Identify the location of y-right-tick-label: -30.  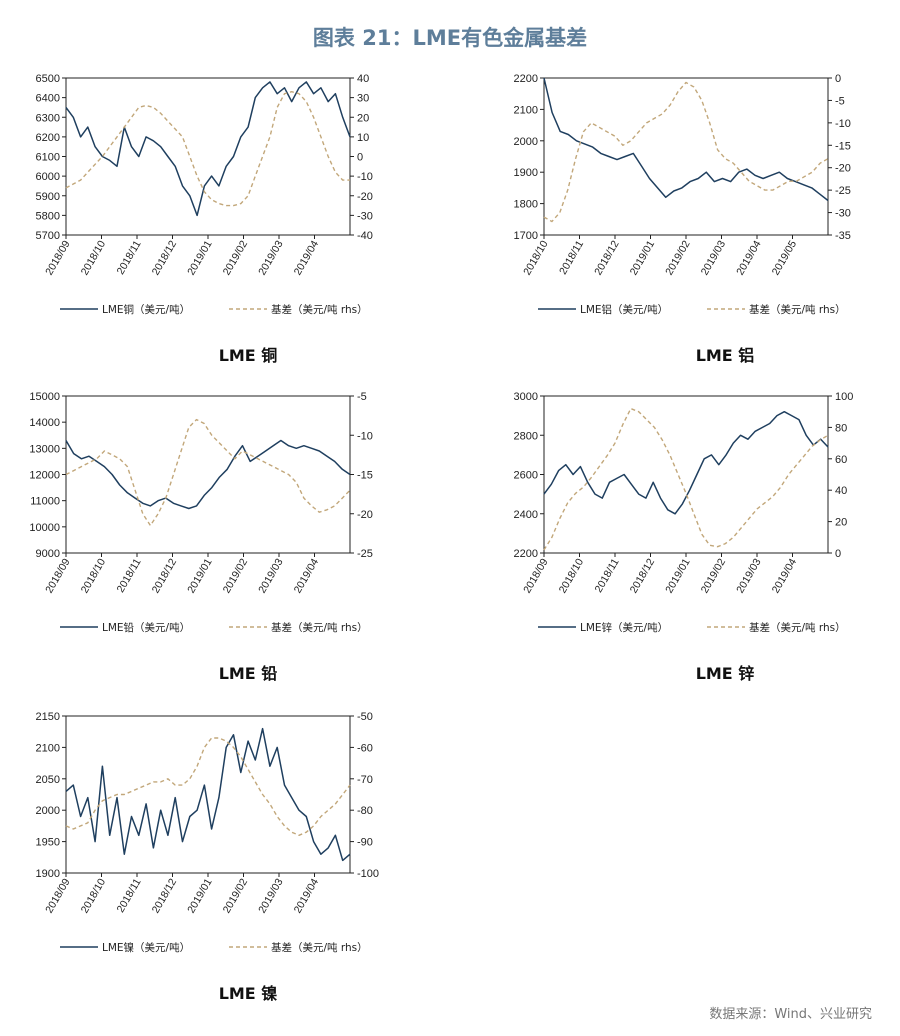
(843, 214).